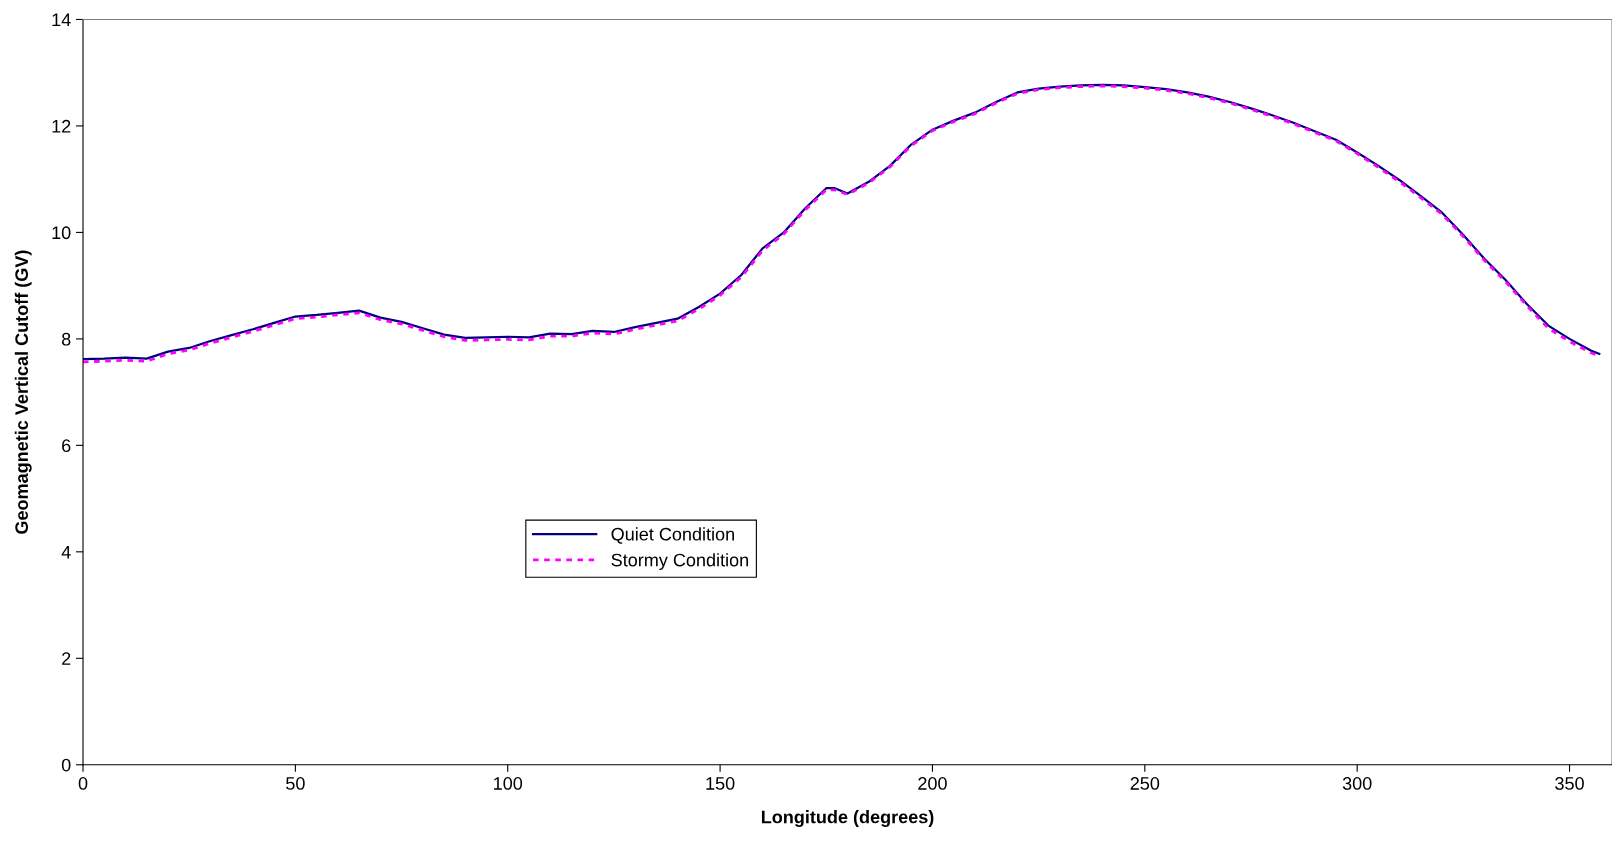 The width and height of the screenshot is (1612, 846). I want to click on x-tick-label: 350, so click(1569, 783).